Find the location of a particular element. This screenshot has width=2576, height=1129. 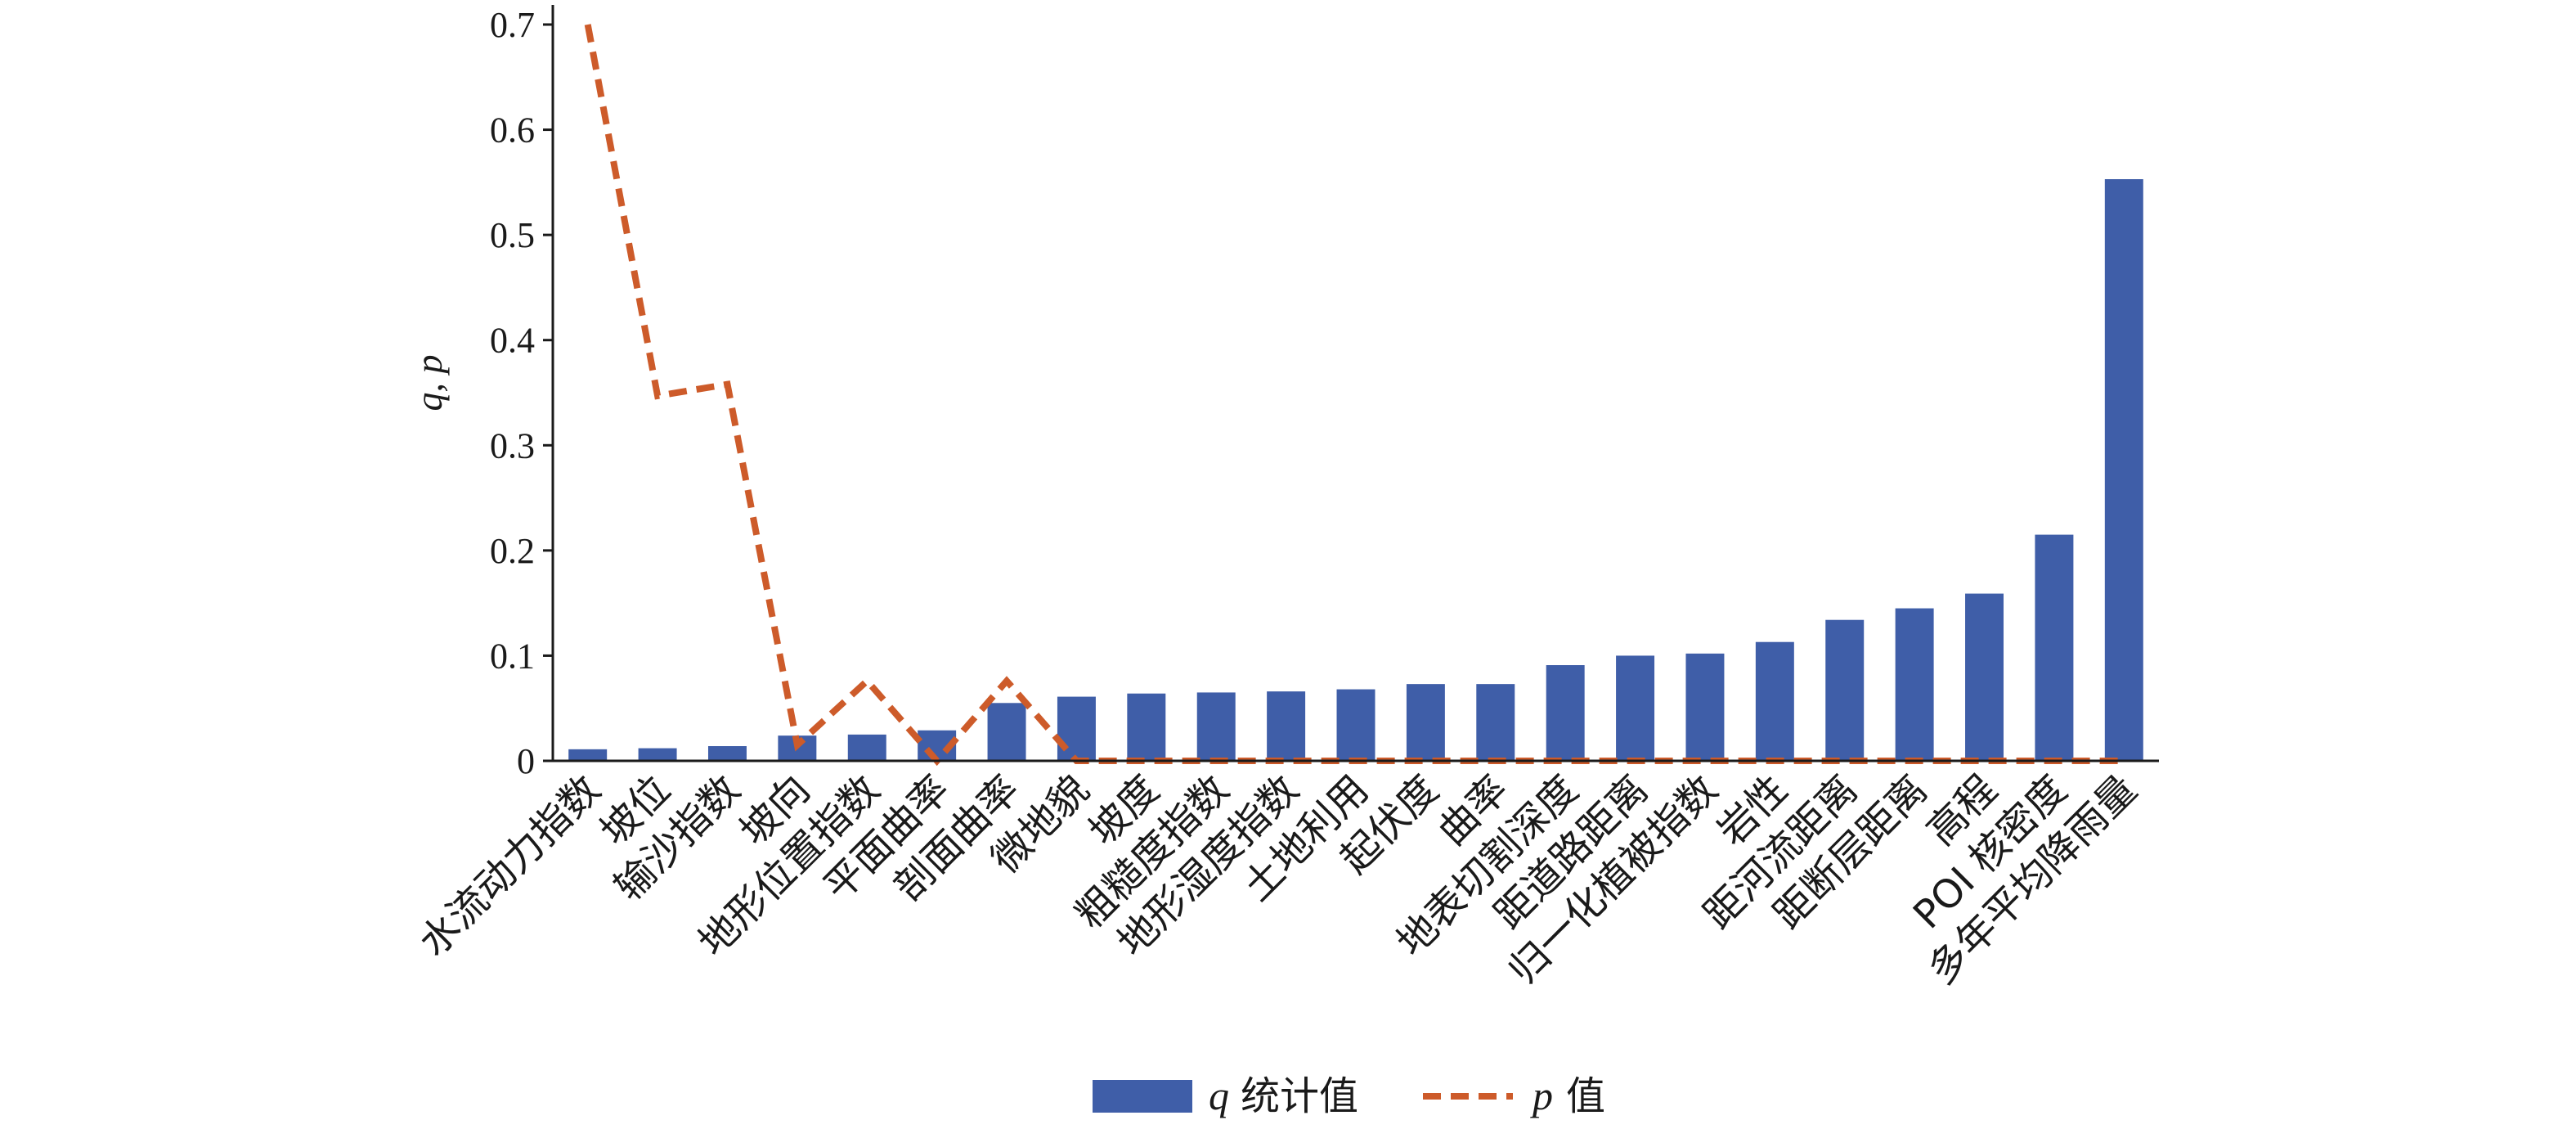

y-tick-label: 0.4 is located at coordinates (512, 341).